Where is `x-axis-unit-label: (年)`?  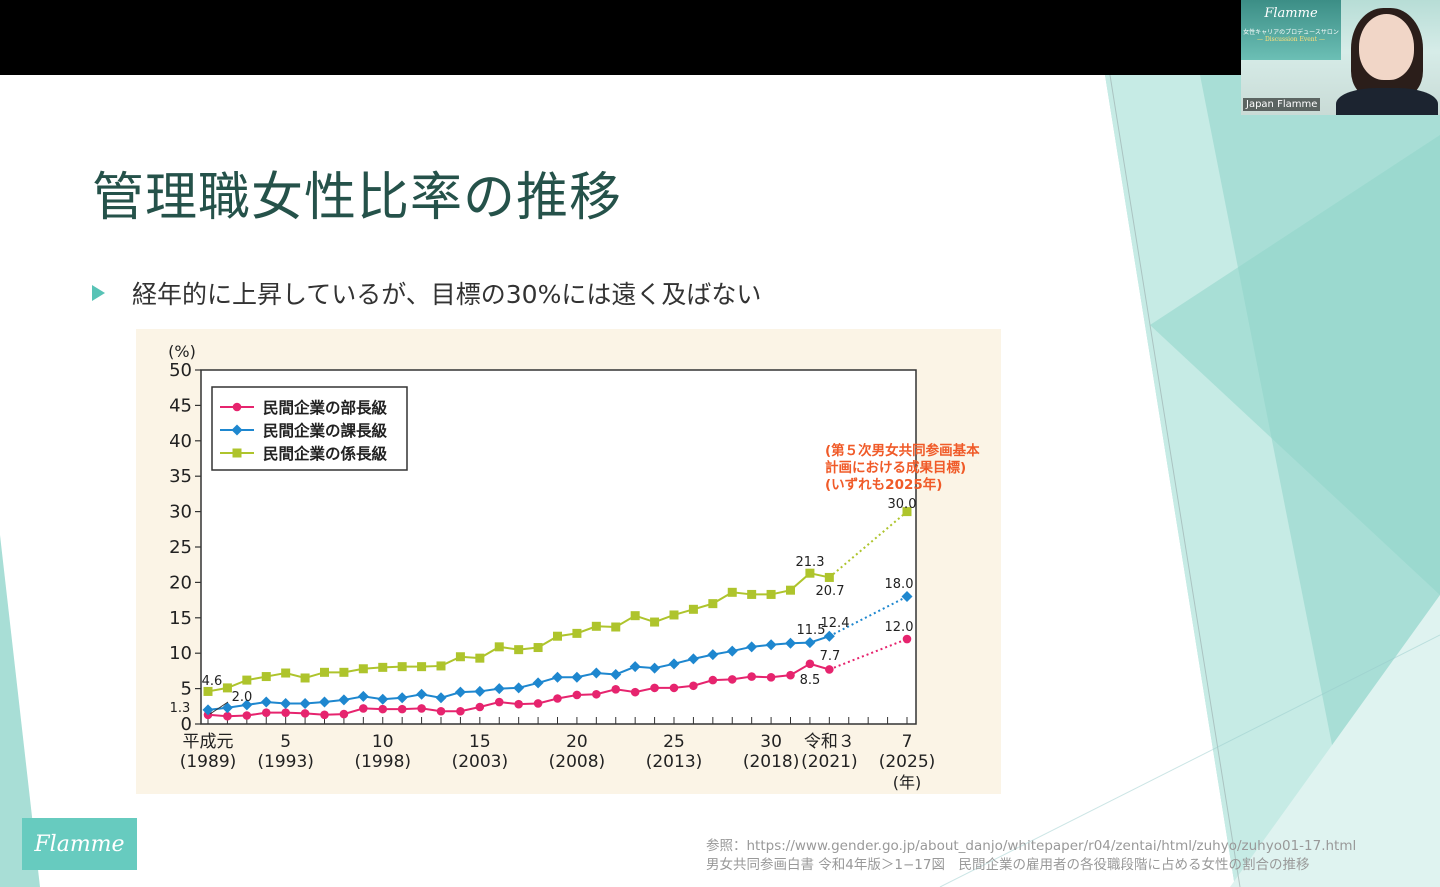 x-axis-unit-label: (年) is located at coordinates (907, 782).